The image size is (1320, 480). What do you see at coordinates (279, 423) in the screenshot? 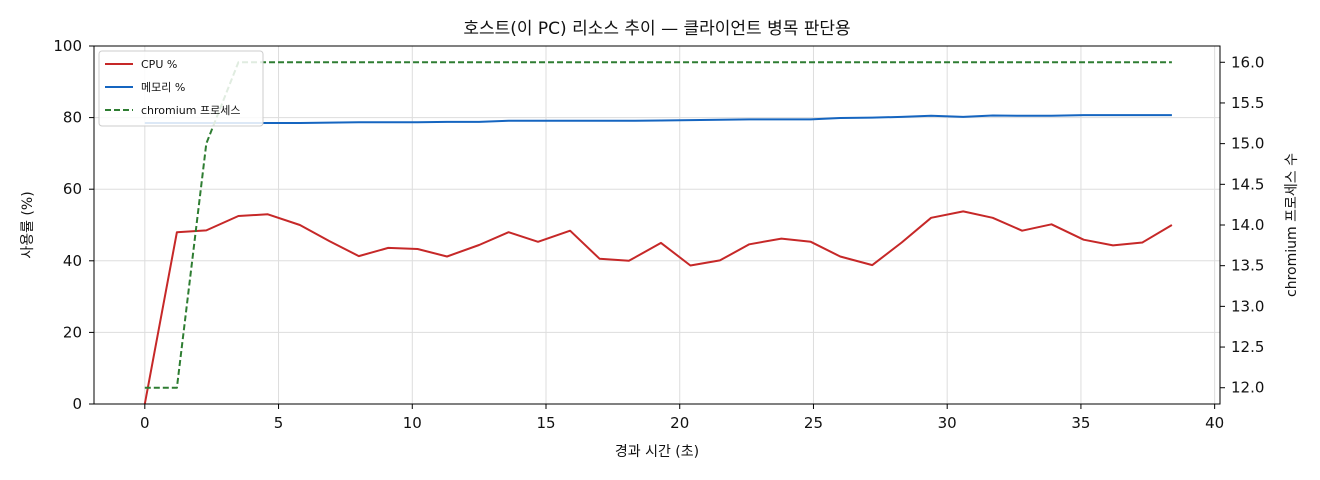
I see `x-tick-label: 5` at bounding box center [279, 423].